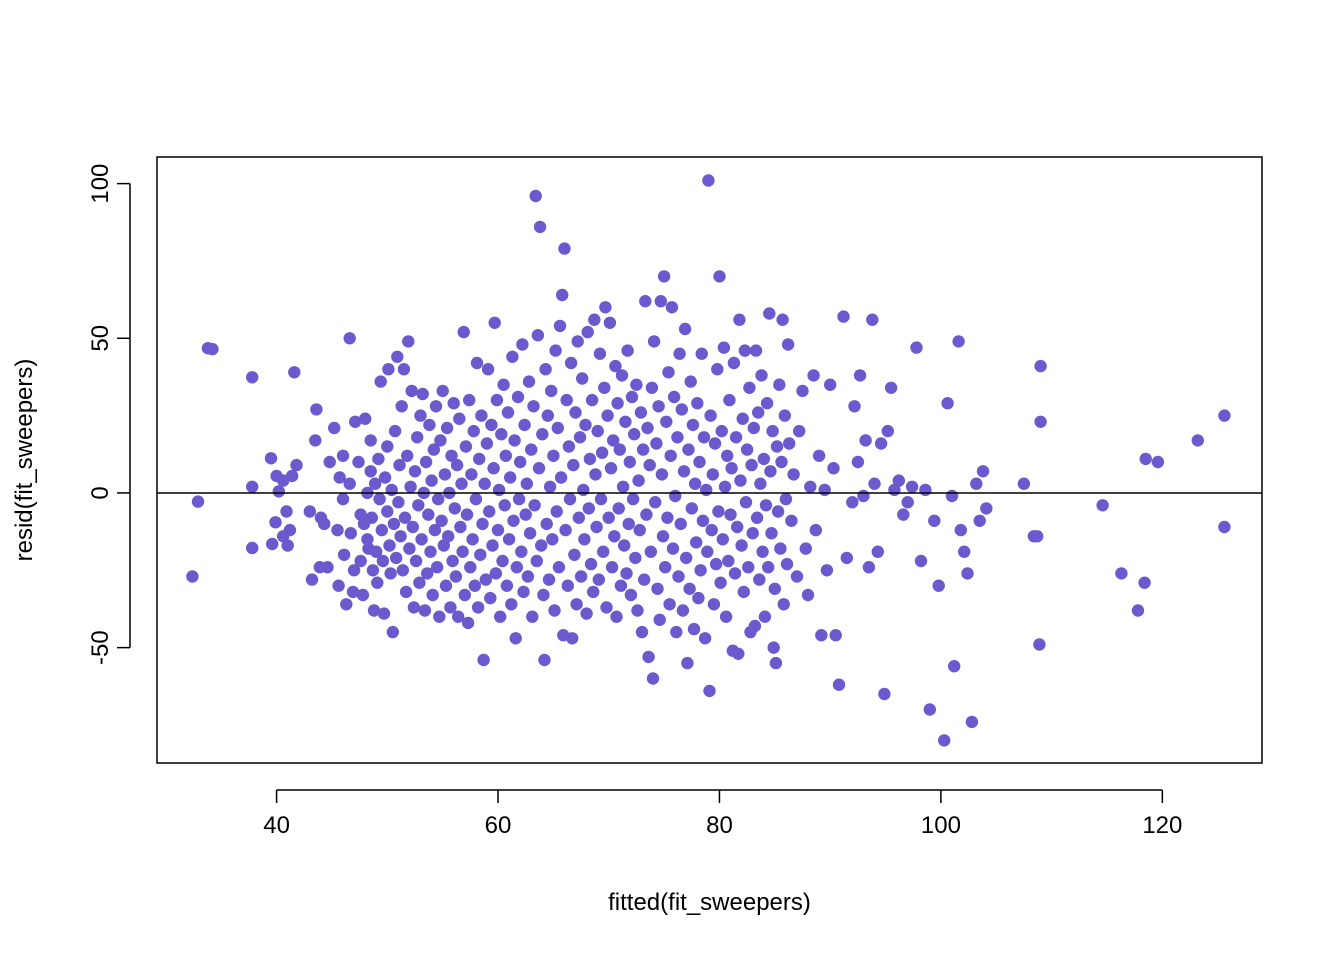 The height and width of the screenshot is (960, 1344). What do you see at coordinates (722, 814) in the screenshot?
I see `x-axis: 40 60 80 100 120` at bounding box center [722, 814].